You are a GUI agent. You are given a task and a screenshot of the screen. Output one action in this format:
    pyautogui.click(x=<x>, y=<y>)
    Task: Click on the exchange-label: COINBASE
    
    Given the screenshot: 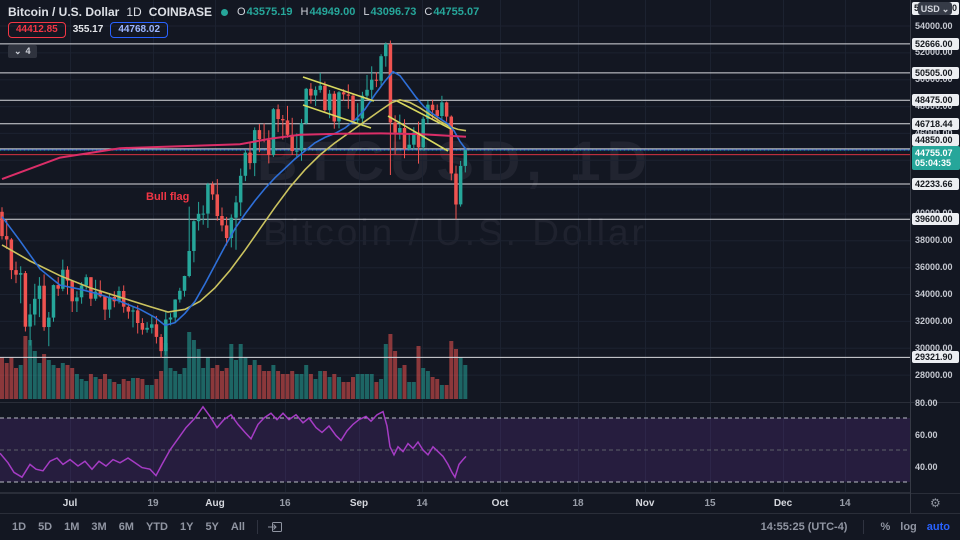 What is the action you would take?
    pyautogui.click(x=180, y=12)
    